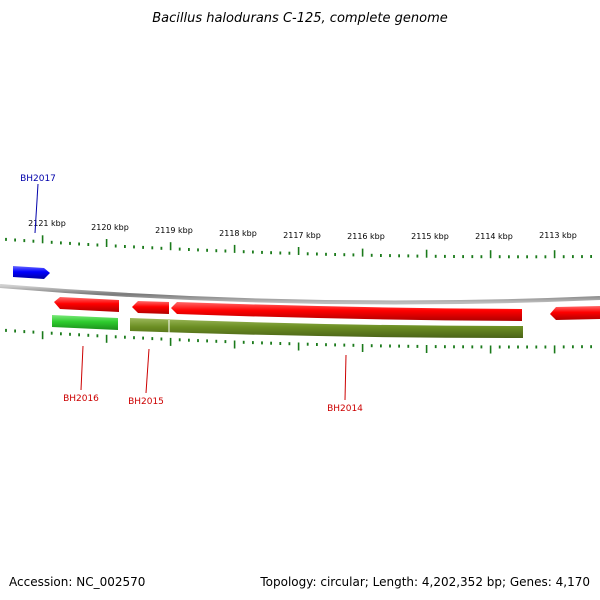  Describe the element at coordinates (346, 311) in the screenshot. I see `gene-bh2014` at that location.